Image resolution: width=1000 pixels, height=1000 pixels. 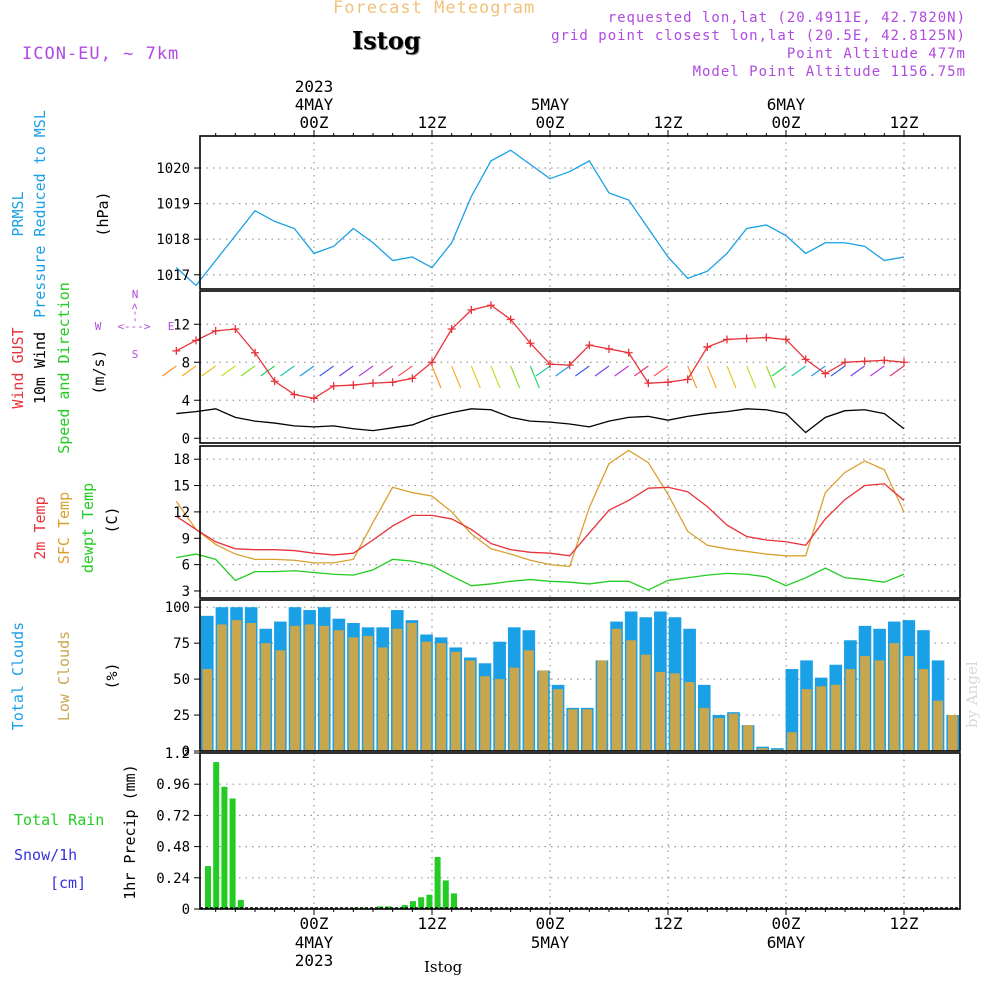 I want to click on wind-gust-line, so click(x=540, y=352).